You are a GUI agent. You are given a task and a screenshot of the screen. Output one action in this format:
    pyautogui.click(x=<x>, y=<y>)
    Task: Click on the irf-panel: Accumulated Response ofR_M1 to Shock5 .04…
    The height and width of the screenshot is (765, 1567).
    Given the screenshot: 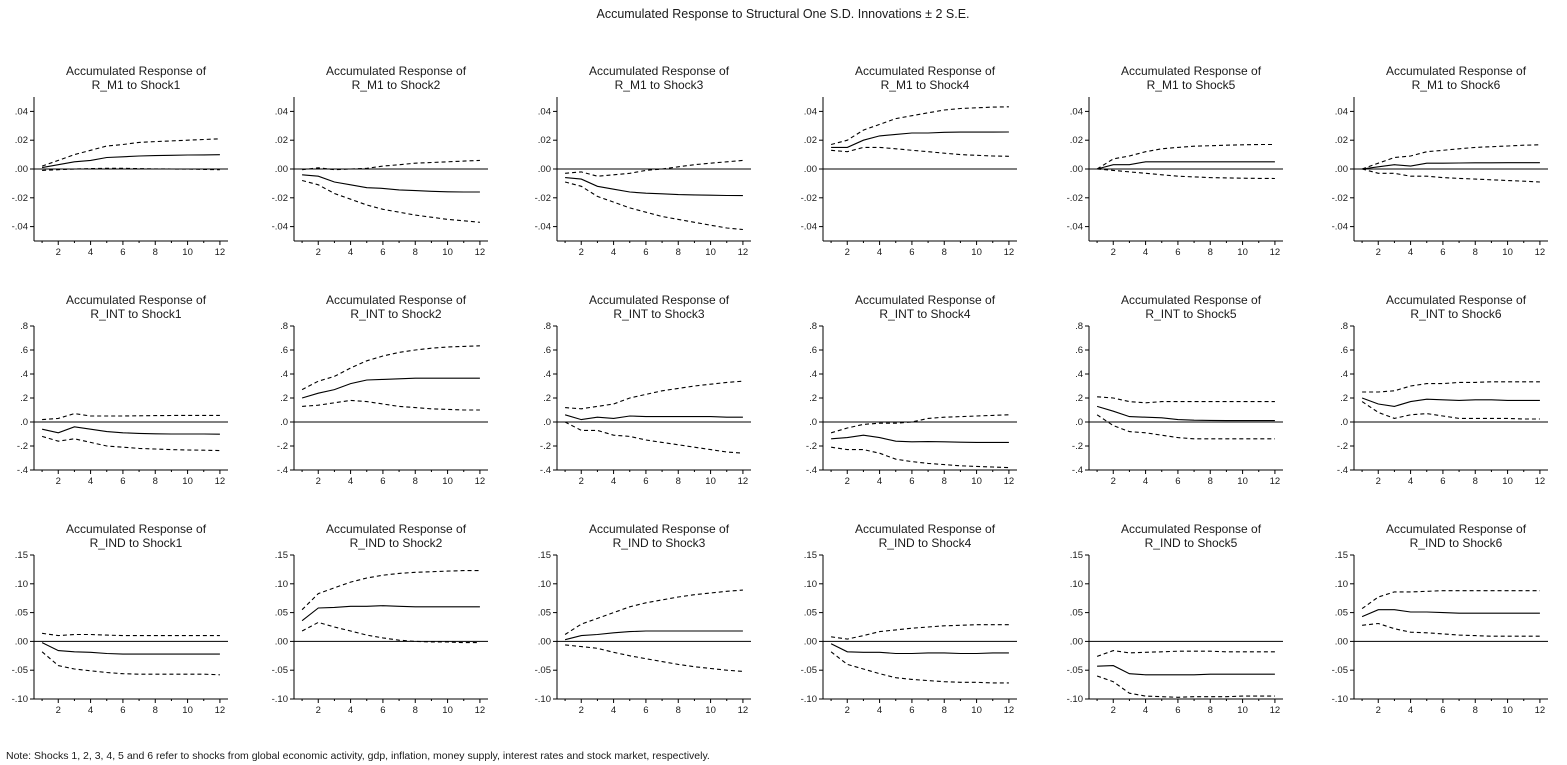 What is the action you would take?
    pyautogui.click(x=1175, y=161)
    